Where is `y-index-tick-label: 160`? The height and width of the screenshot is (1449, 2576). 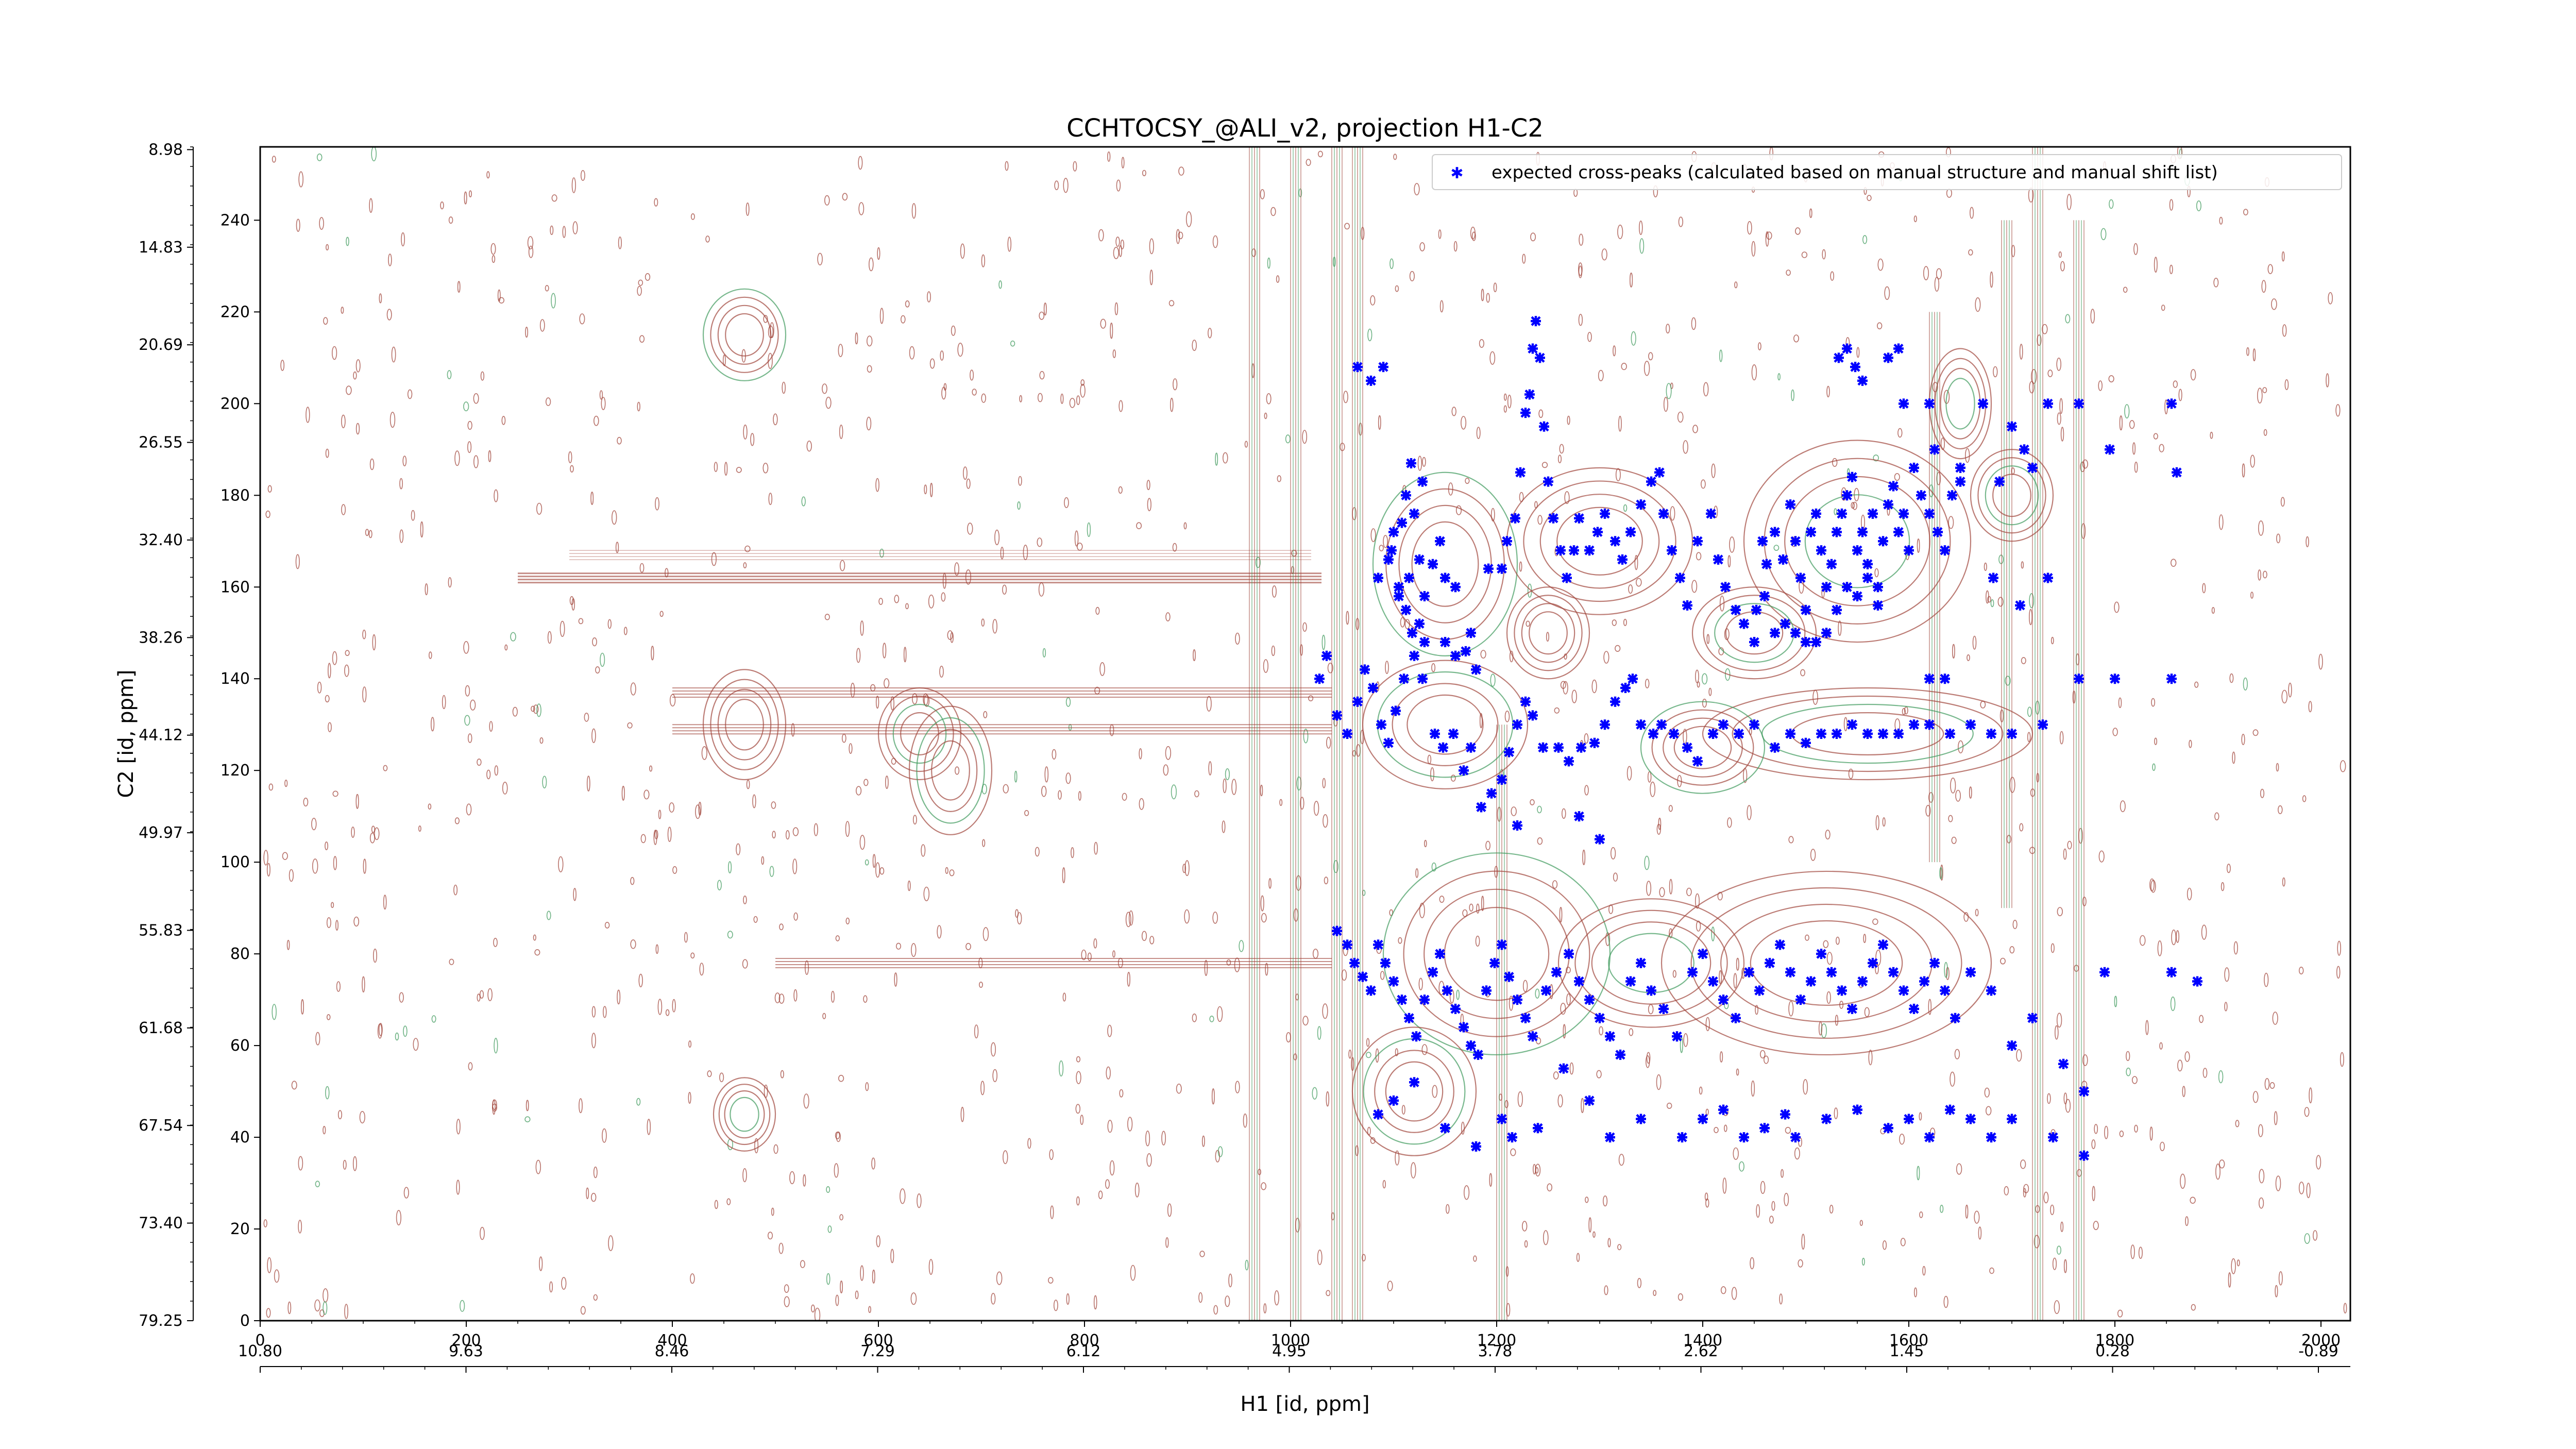
y-index-tick-label: 160 is located at coordinates (235, 587).